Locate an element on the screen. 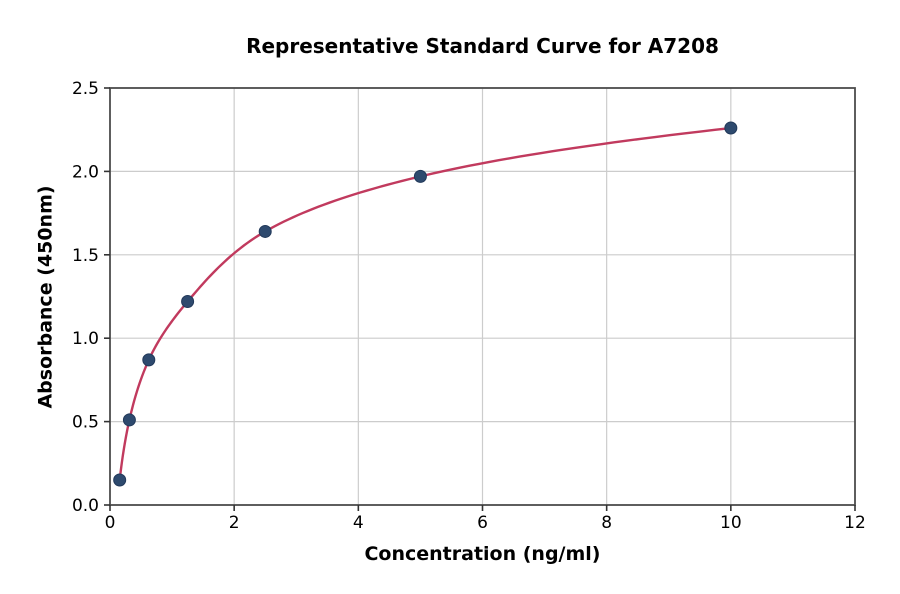 The width and height of the screenshot is (900, 594). chart-title: Representative Standard Curve for A7208 is located at coordinates (482, 46).